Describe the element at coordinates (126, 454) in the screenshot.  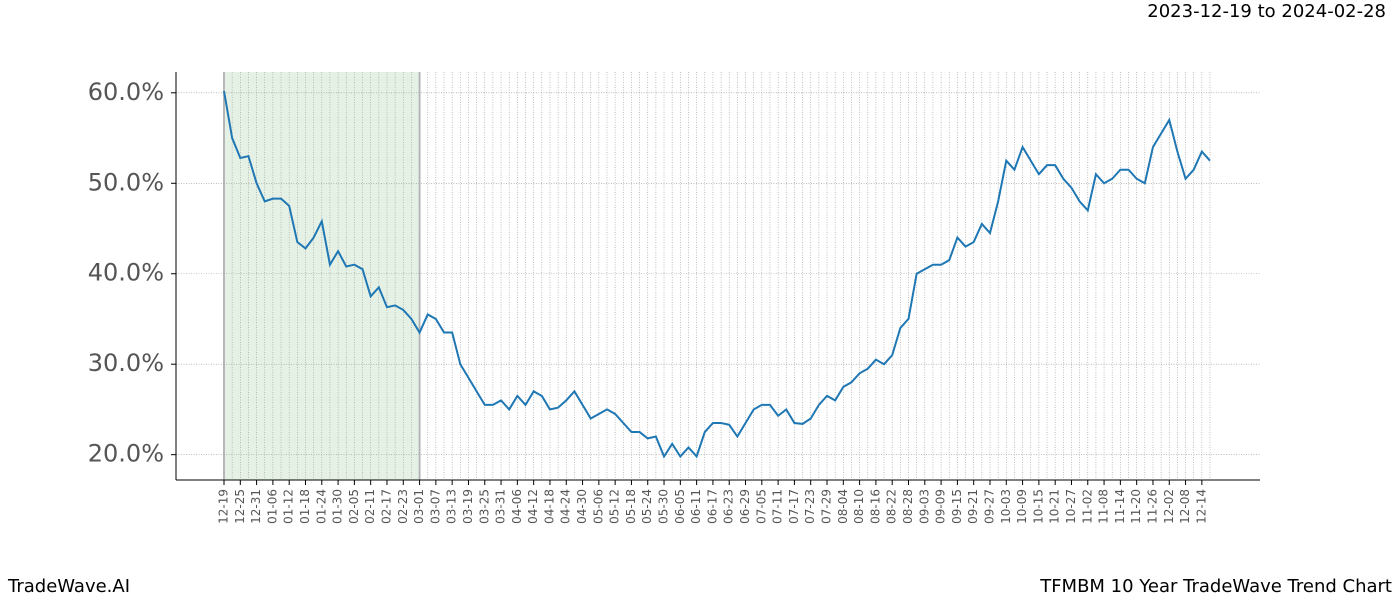
I see `y-tick-label: 20.0%` at that location.